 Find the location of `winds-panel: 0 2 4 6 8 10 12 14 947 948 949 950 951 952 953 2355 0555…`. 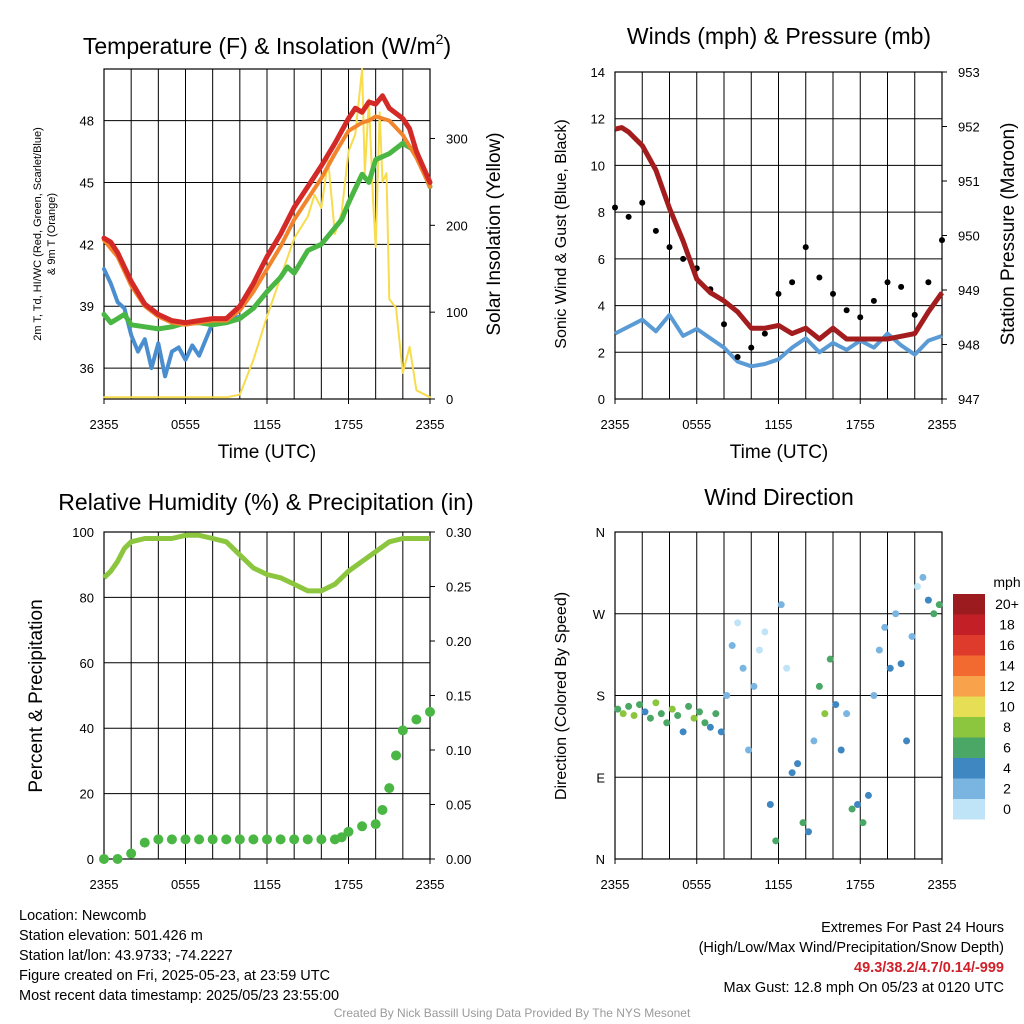

winds-panel: 0 2 4 6 8 10 12 14 947 948 949 950 951 952 953 2355 0555… is located at coordinates (785, 248).